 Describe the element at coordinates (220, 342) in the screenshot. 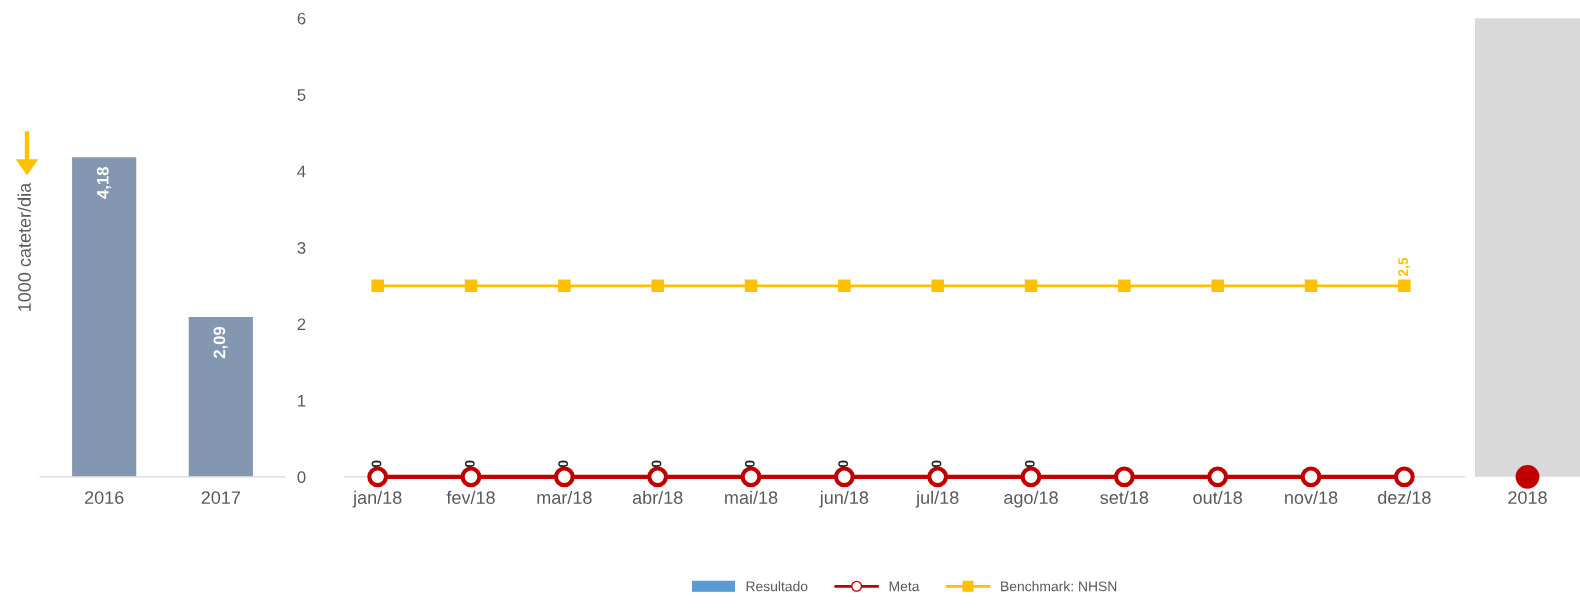

I see `data-label: 2,09` at that location.